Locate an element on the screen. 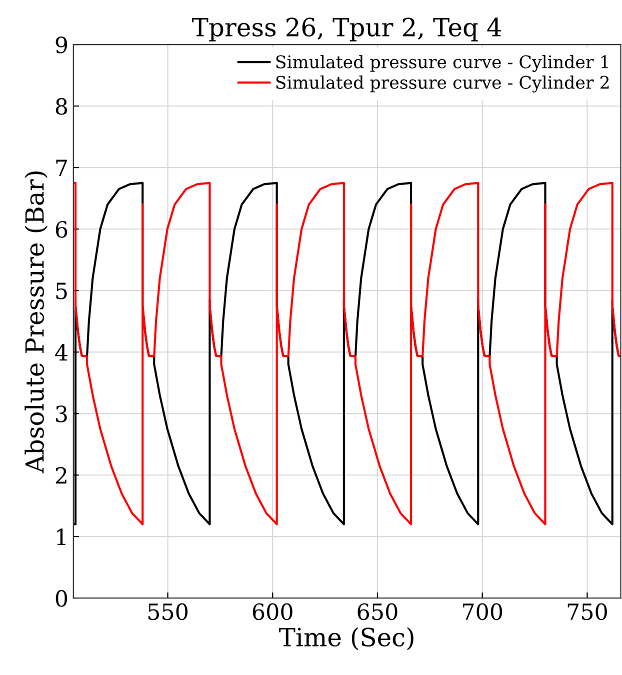  x-tick-label: 600 is located at coordinates (272, 611).